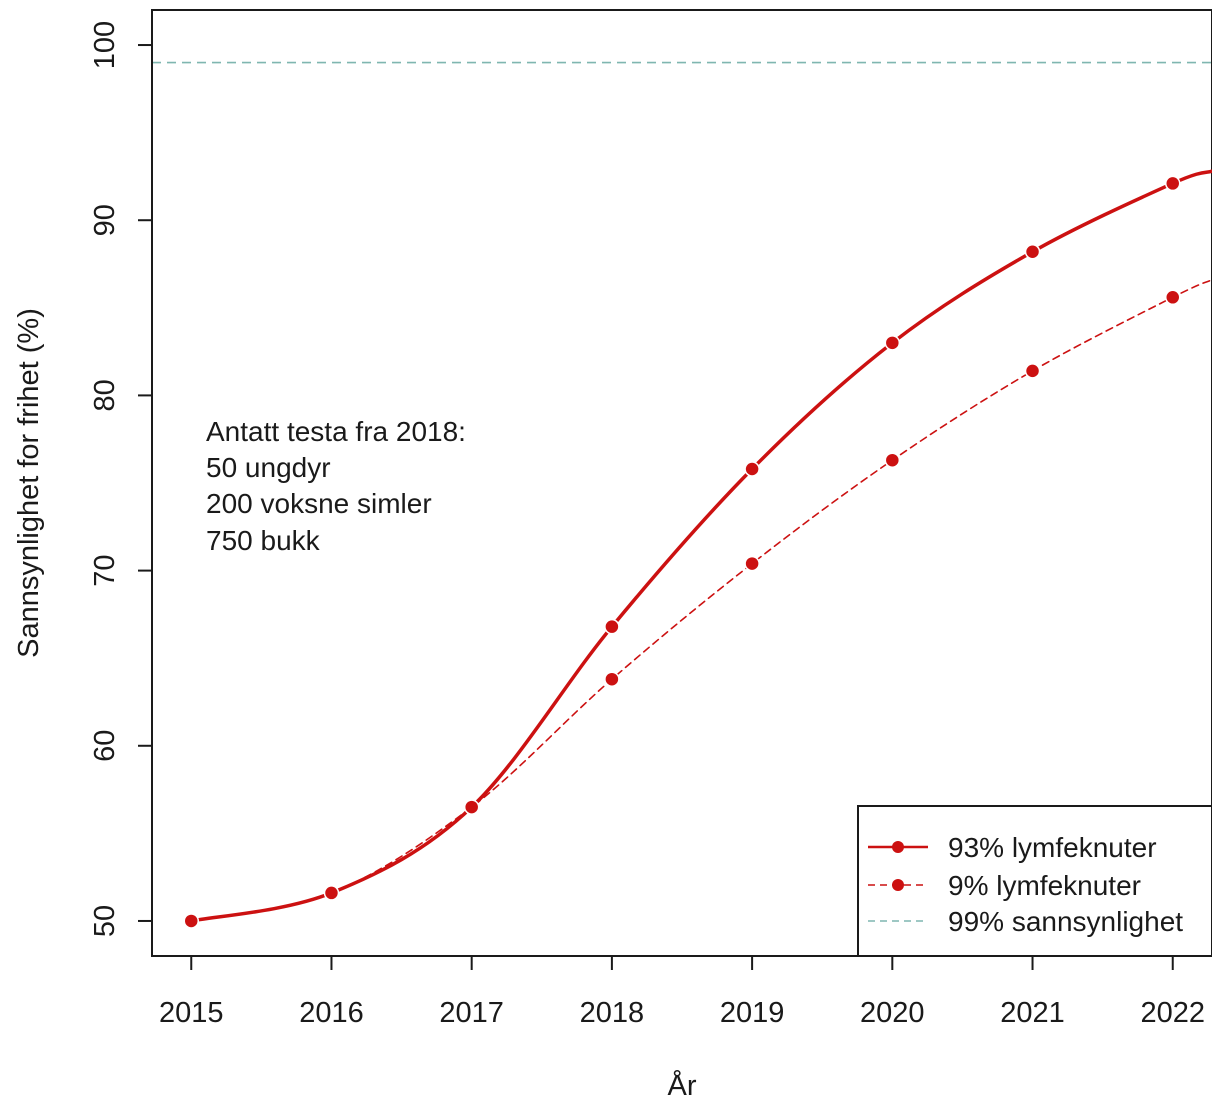  I want to click on annotation-line: 200 voksne simler, so click(319, 503).